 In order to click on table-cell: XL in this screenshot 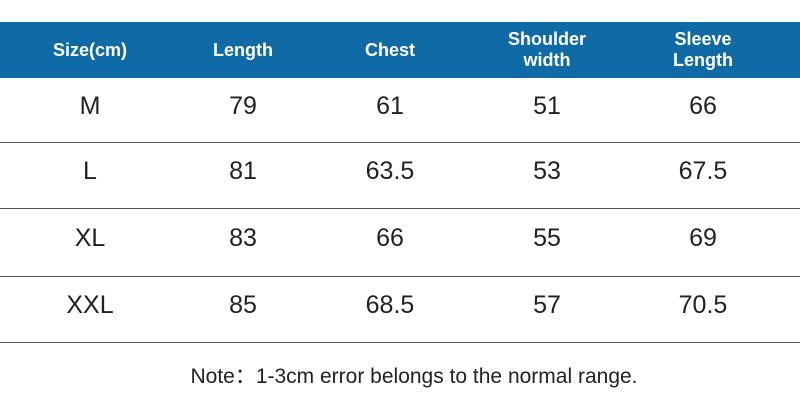, I will do `click(90, 238)`.